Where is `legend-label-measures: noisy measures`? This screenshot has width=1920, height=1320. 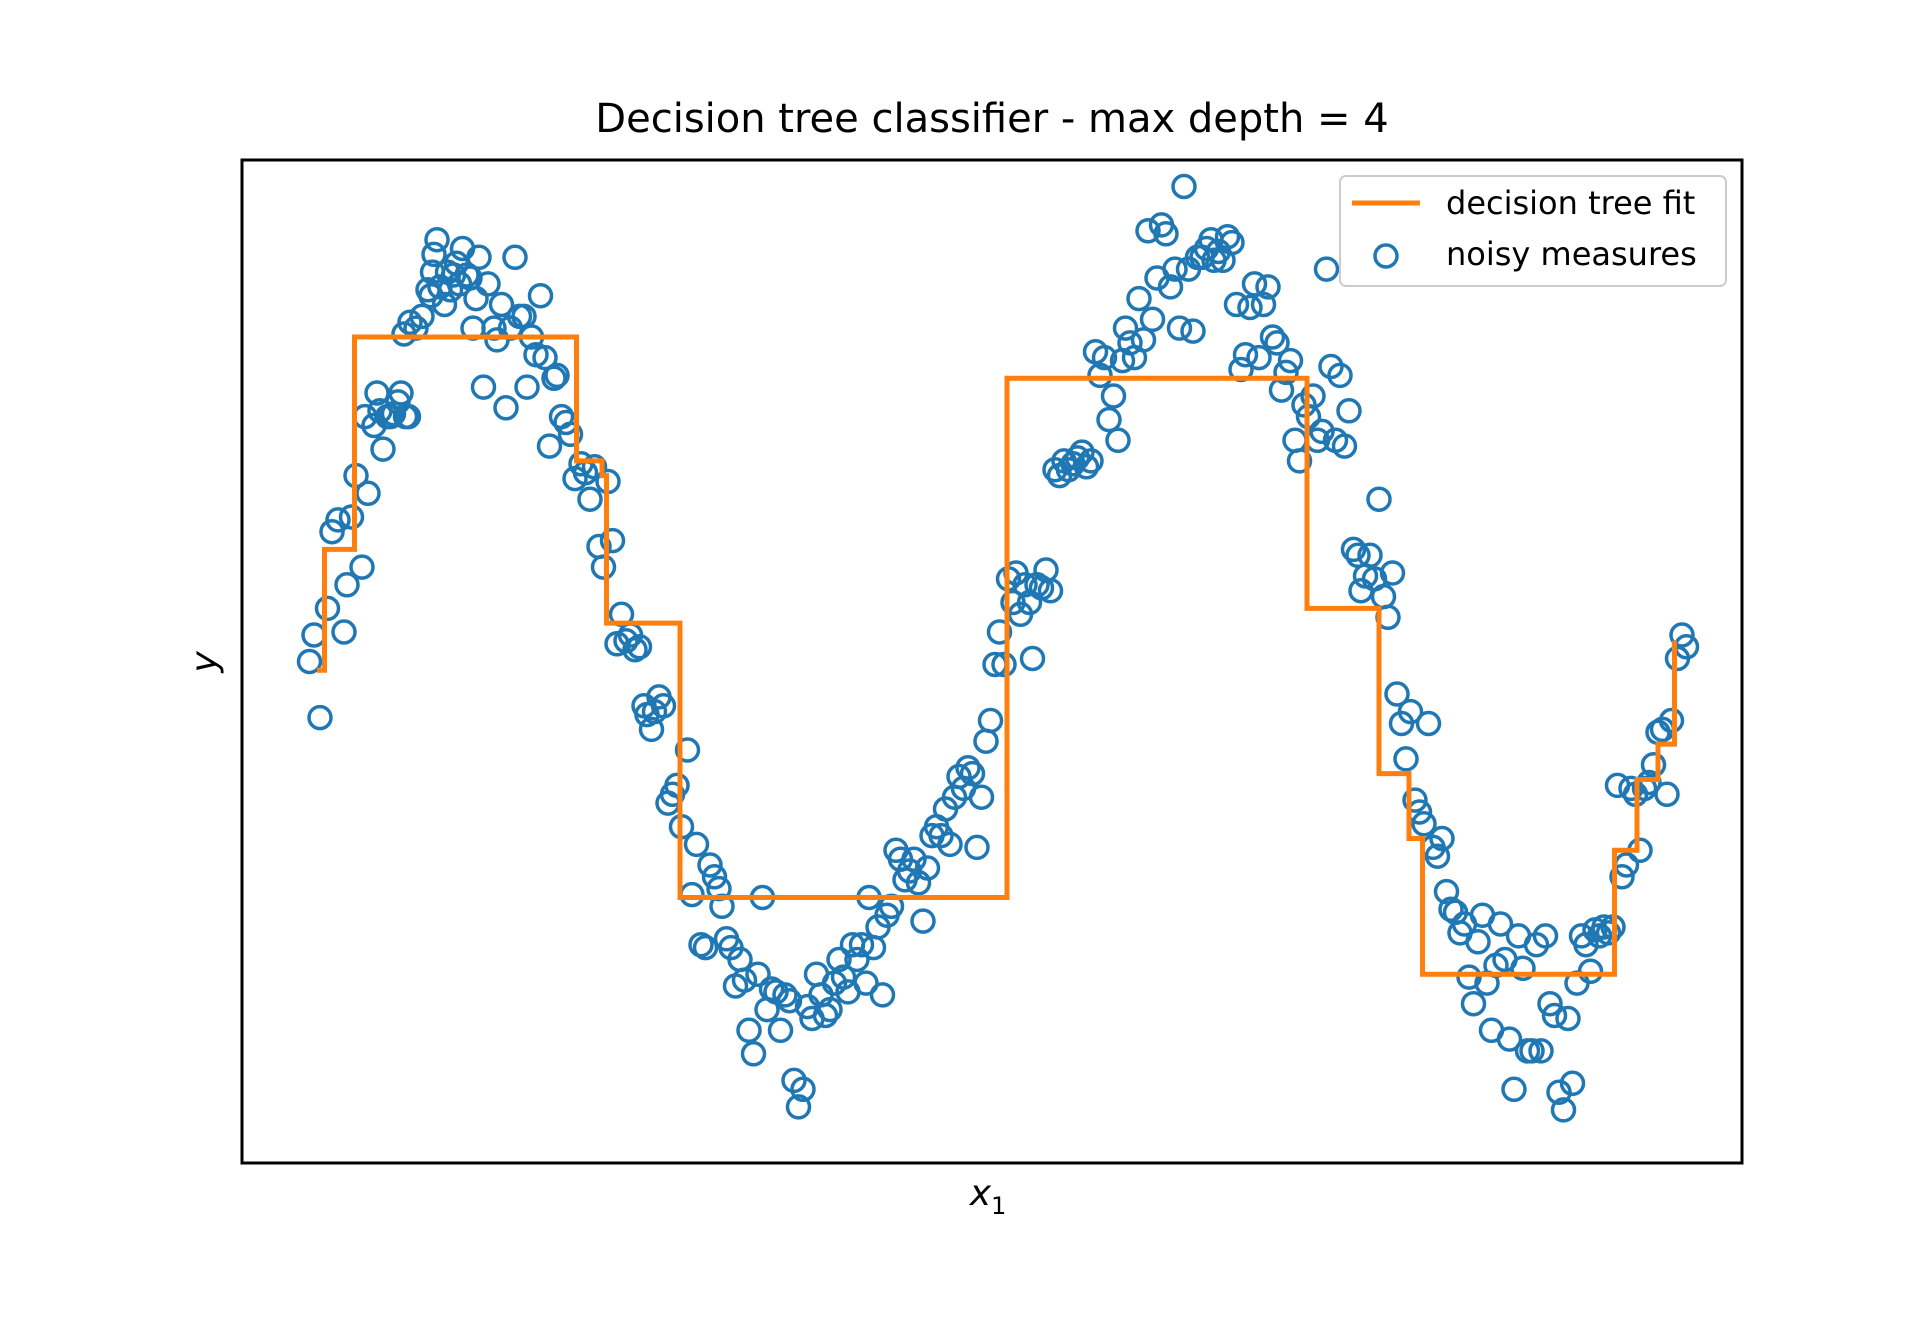
legend-label-measures: noisy measures is located at coordinates (1571, 254).